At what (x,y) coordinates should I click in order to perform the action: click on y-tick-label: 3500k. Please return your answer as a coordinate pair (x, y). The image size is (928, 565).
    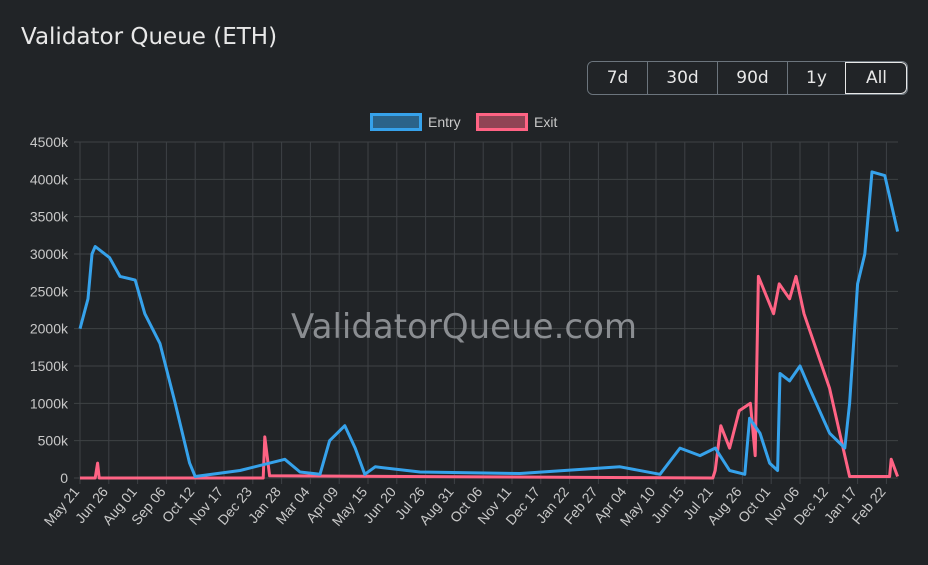
    Looking at the image, I should click on (49, 217).